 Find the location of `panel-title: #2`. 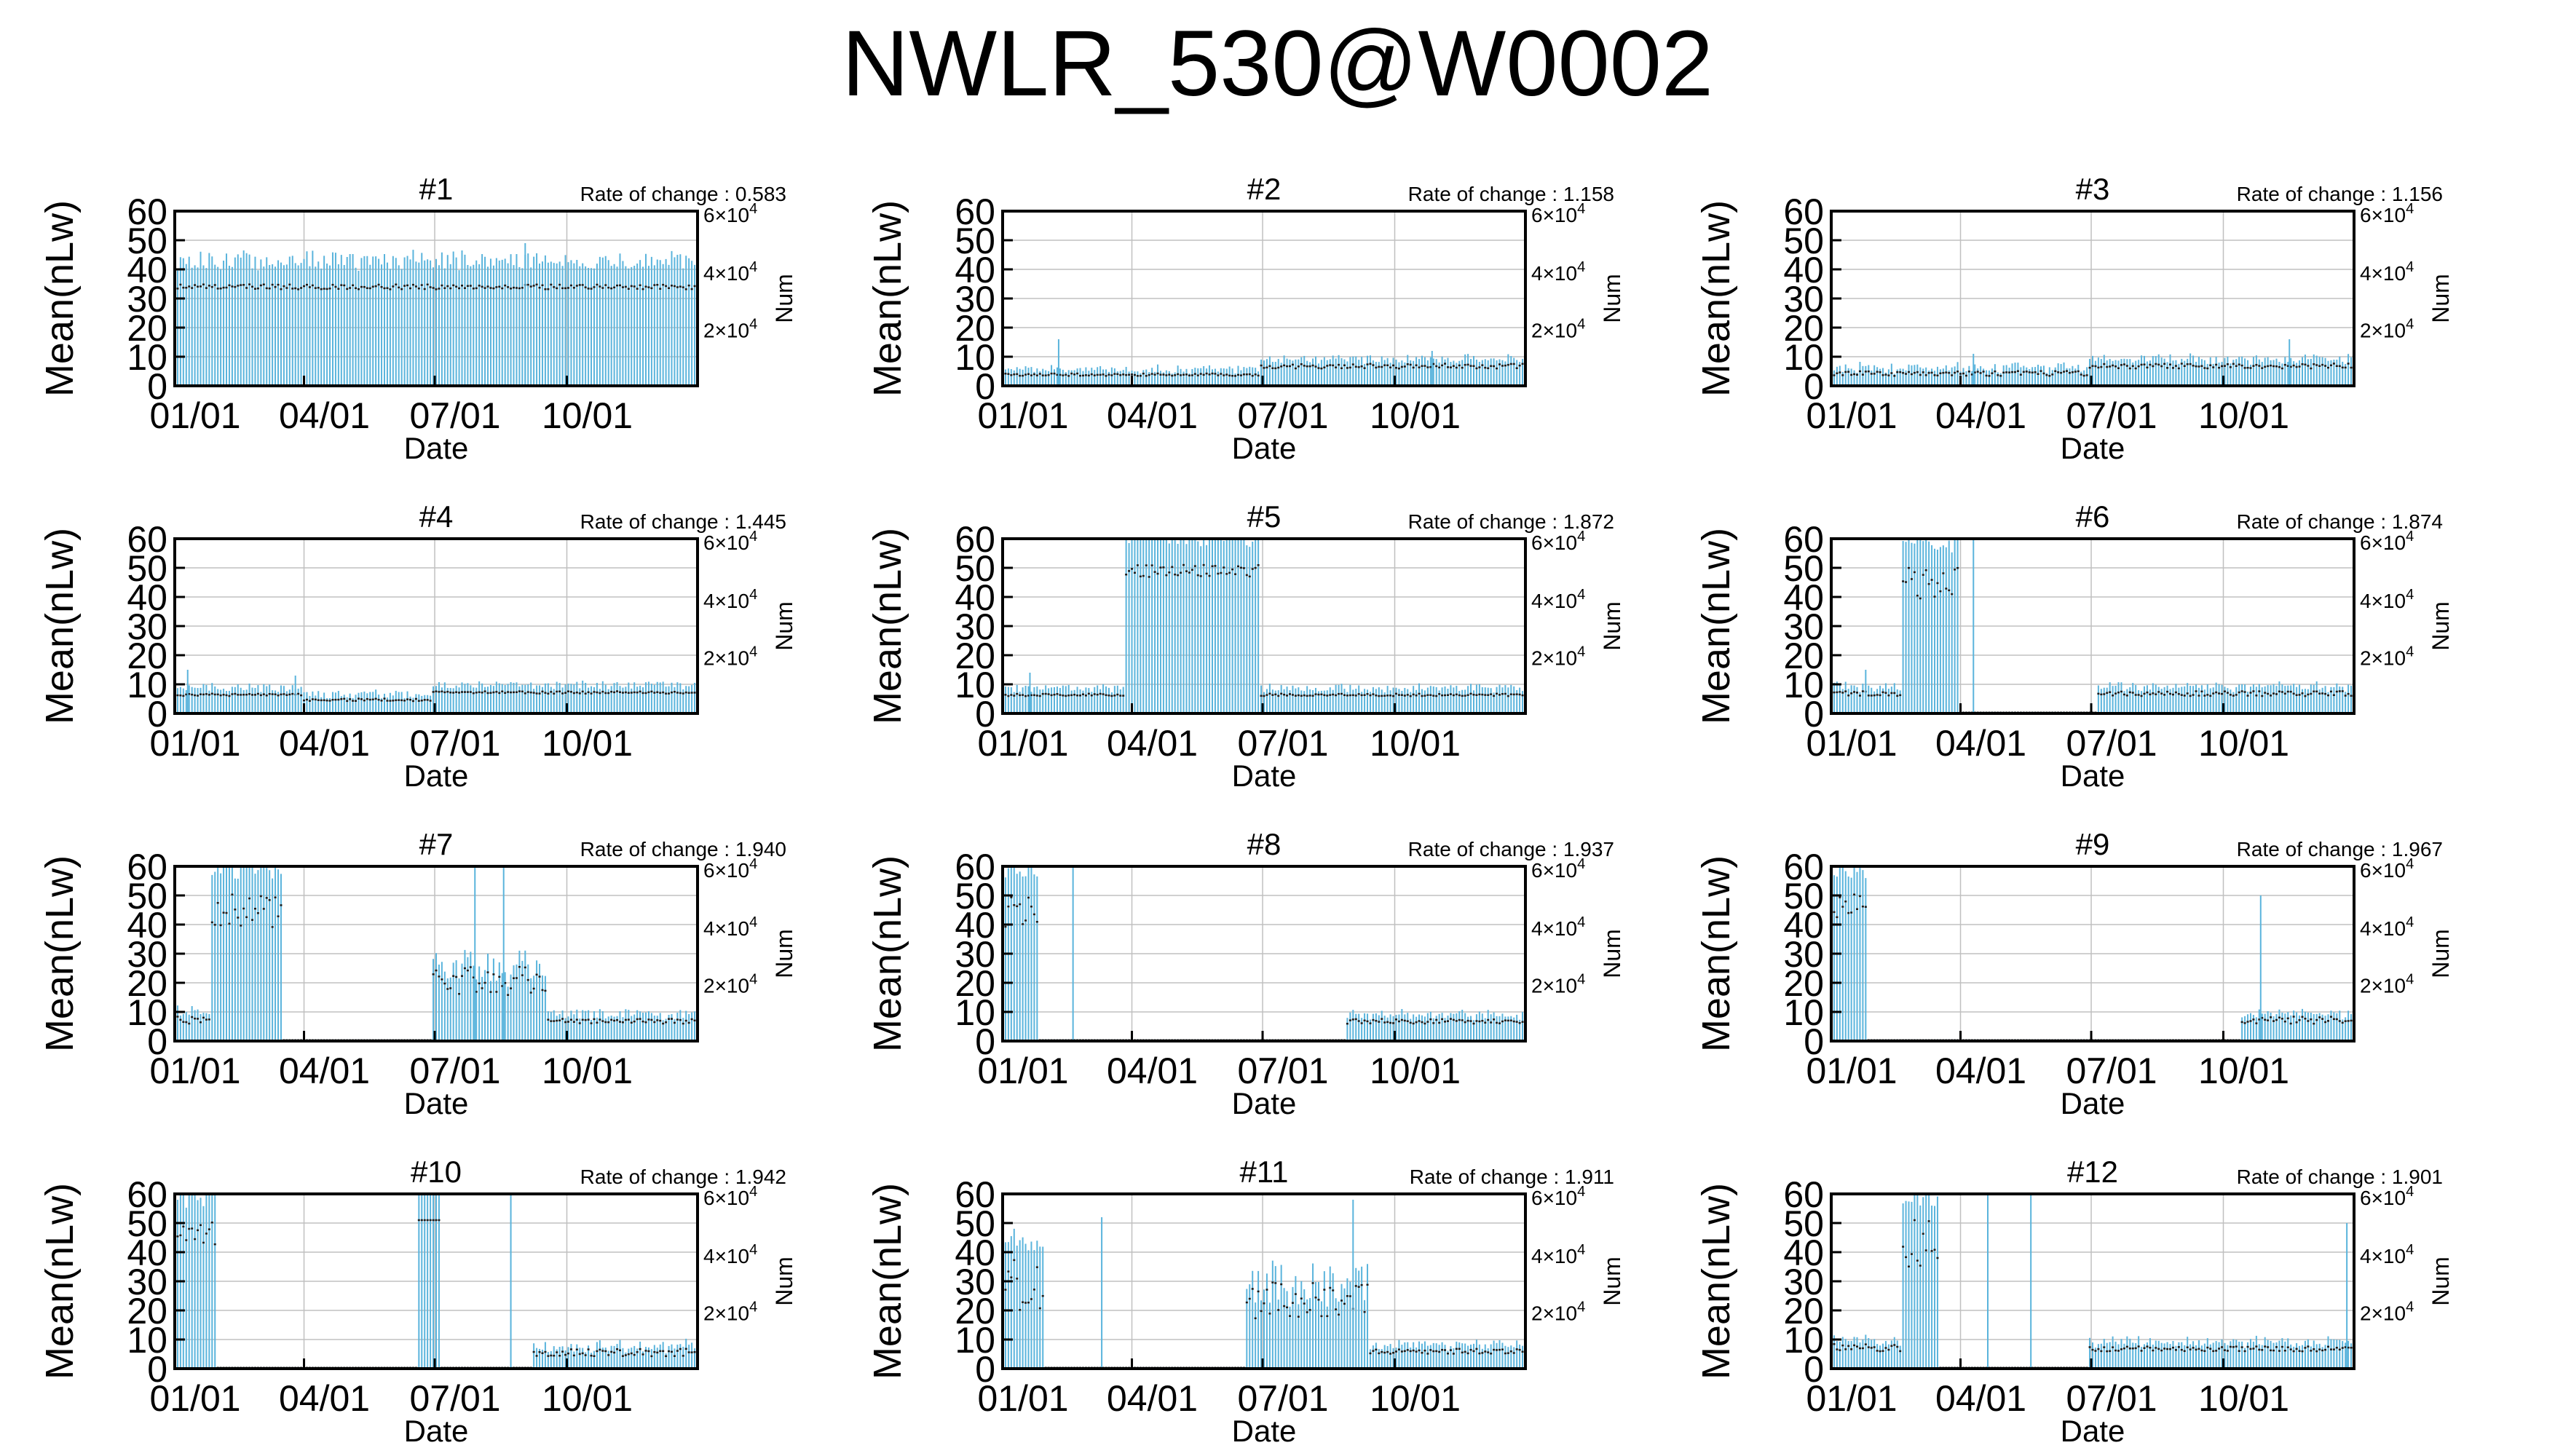

panel-title: #2 is located at coordinates (1264, 189).